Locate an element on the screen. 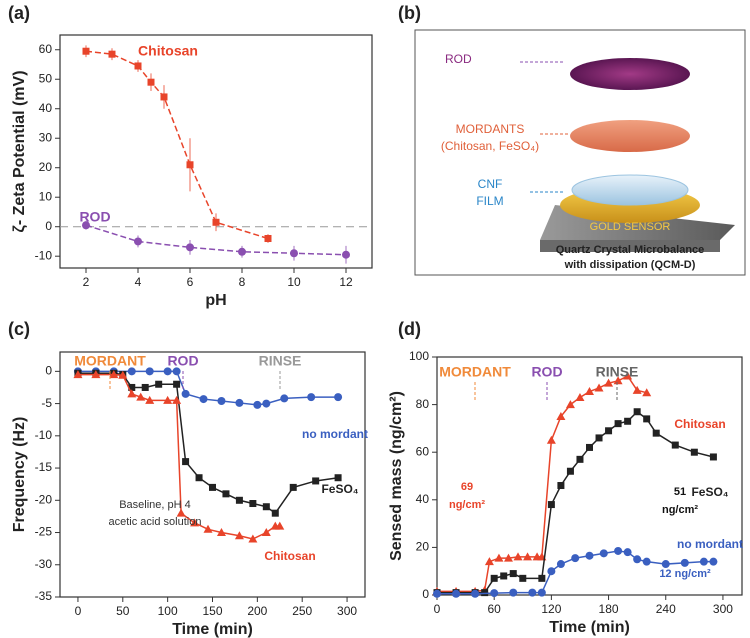 The width and height of the screenshot is (750, 638). y-tick-label: -30 is located at coordinates (44, 564).